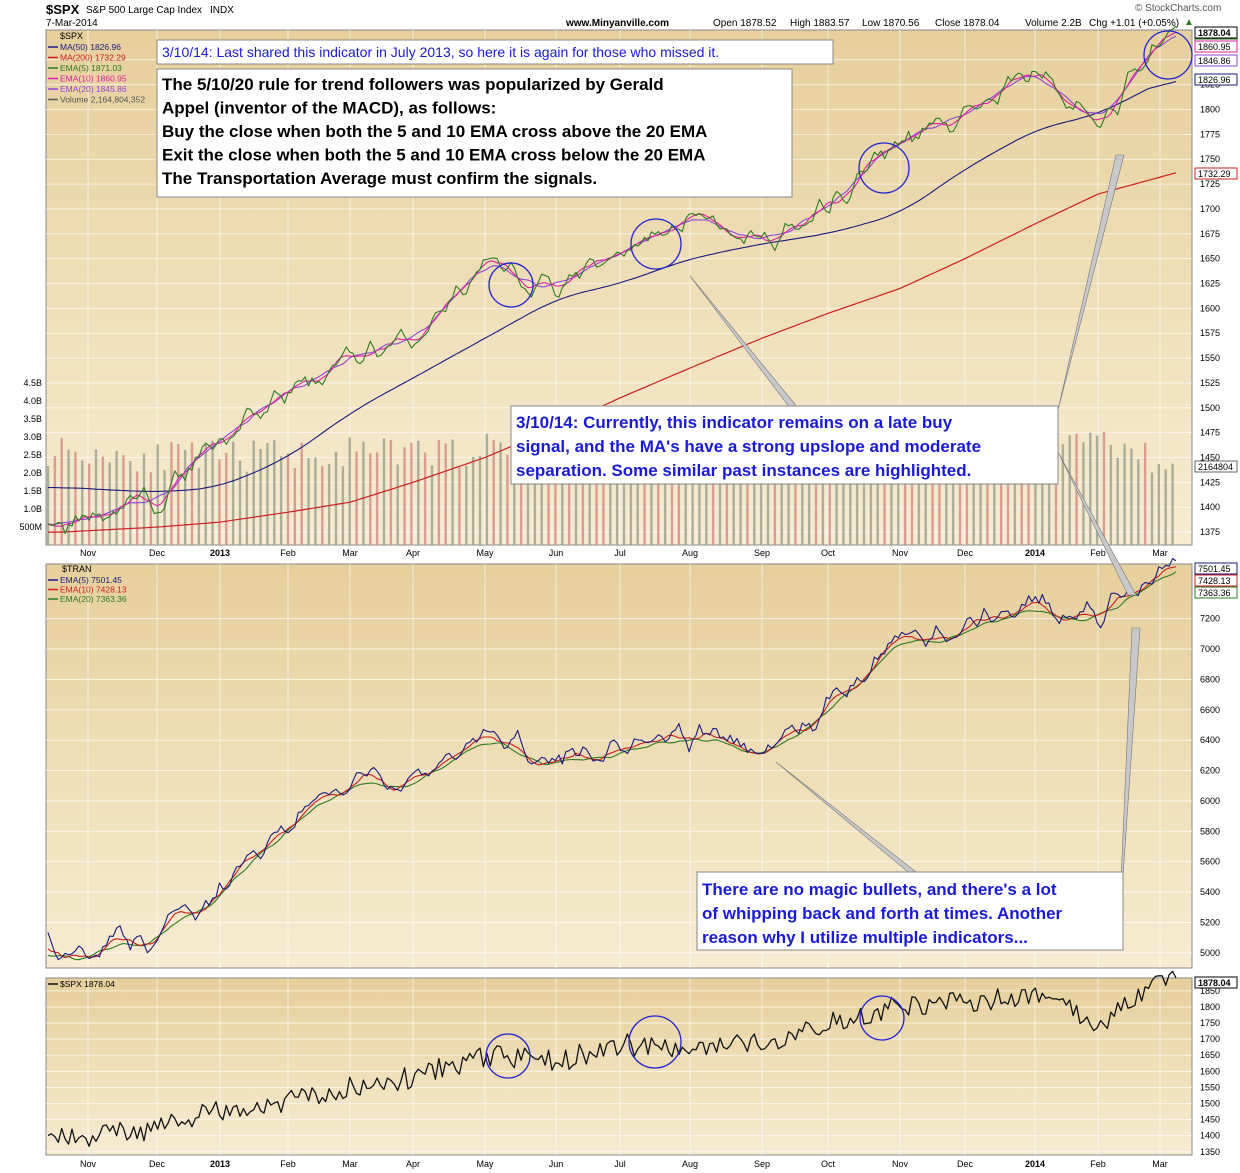 Image resolution: width=1240 pixels, height=1173 pixels. Describe the element at coordinates (891, 23) in the screenshot. I see `header-low: Low 1870.56` at that location.